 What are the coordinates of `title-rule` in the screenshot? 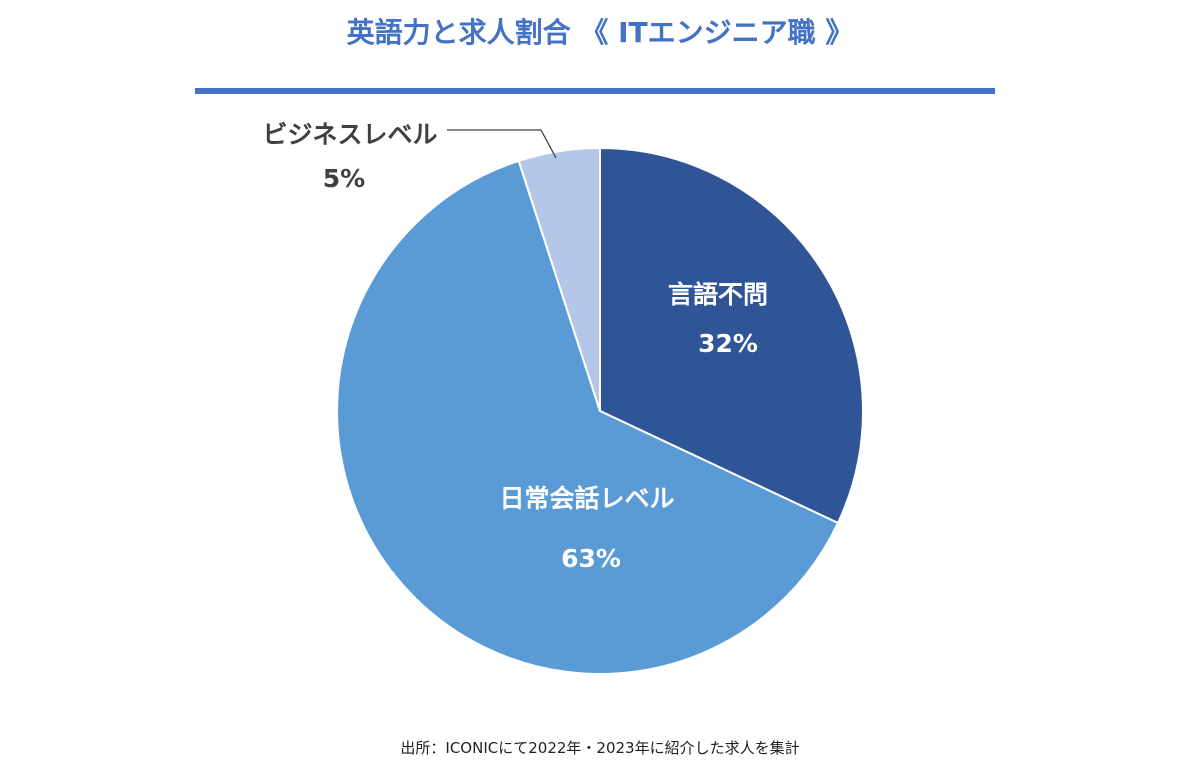 It's located at (595, 91).